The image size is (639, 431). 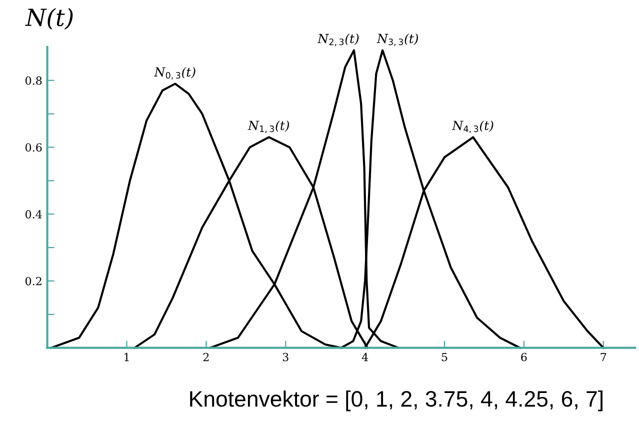 I want to click on y-tick-label: 0.8, so click(x=33, y=80).